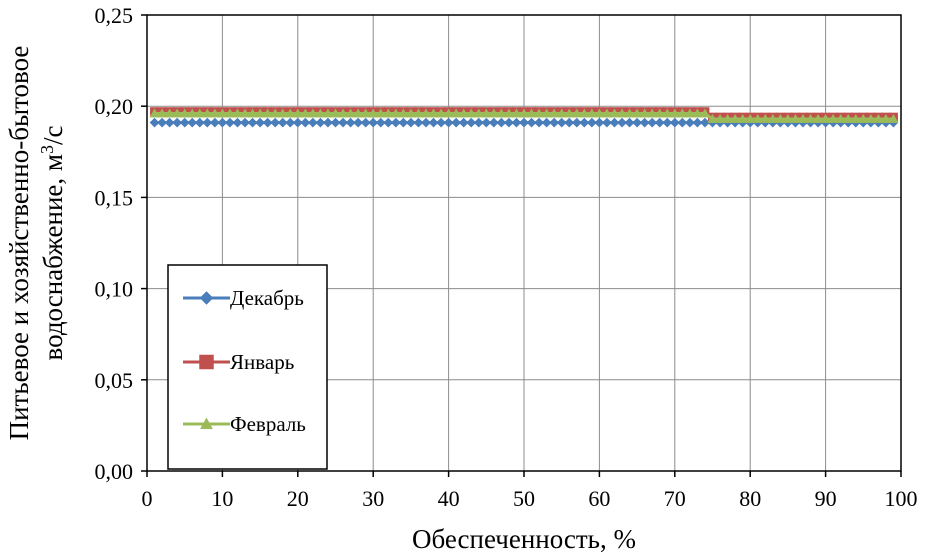 Image resolution: width=926 pixels, height=554 pixels. I want to click on y-tick-label: 0,20, so click(114, 106).